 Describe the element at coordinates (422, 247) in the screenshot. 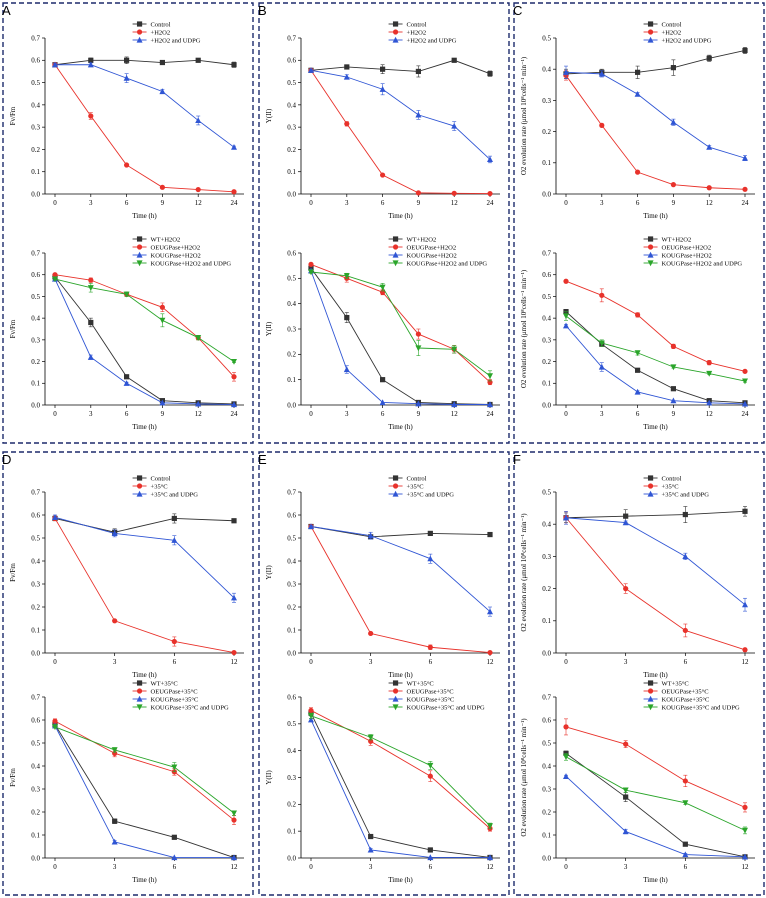

I see `legend-entry: OEUGPase+H2O2` at that location.